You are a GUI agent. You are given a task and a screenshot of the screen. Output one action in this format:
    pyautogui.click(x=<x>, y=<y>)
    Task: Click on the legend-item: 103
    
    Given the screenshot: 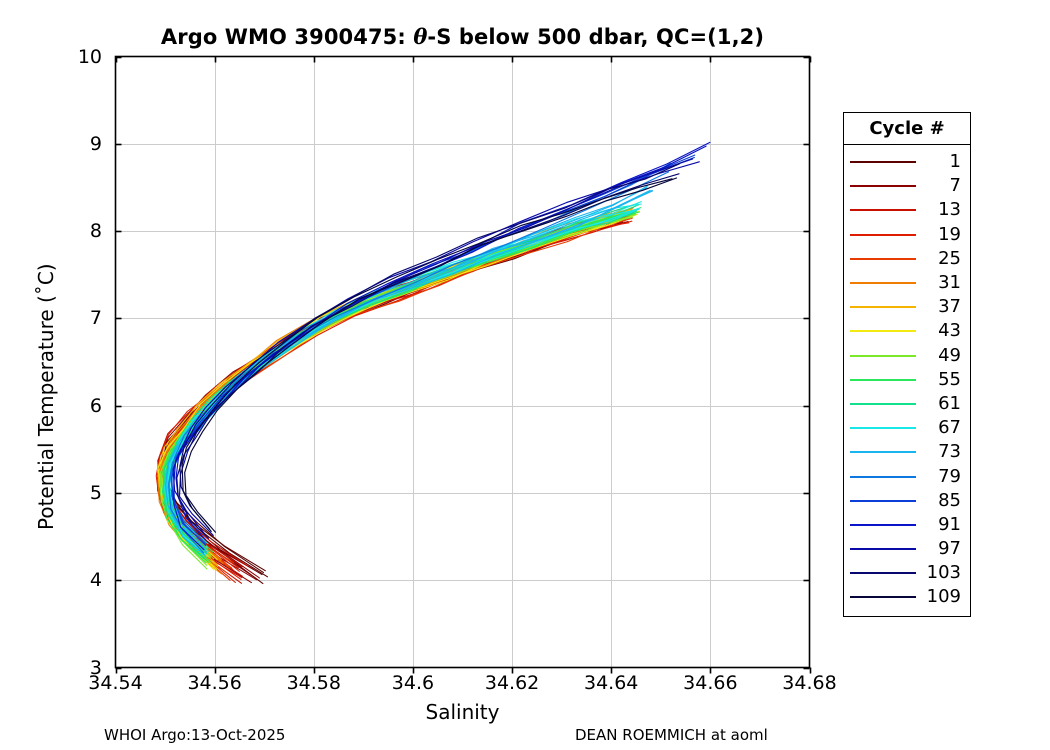 What is the action you would take?
    pyautogui.click(x=907, y=573)
    